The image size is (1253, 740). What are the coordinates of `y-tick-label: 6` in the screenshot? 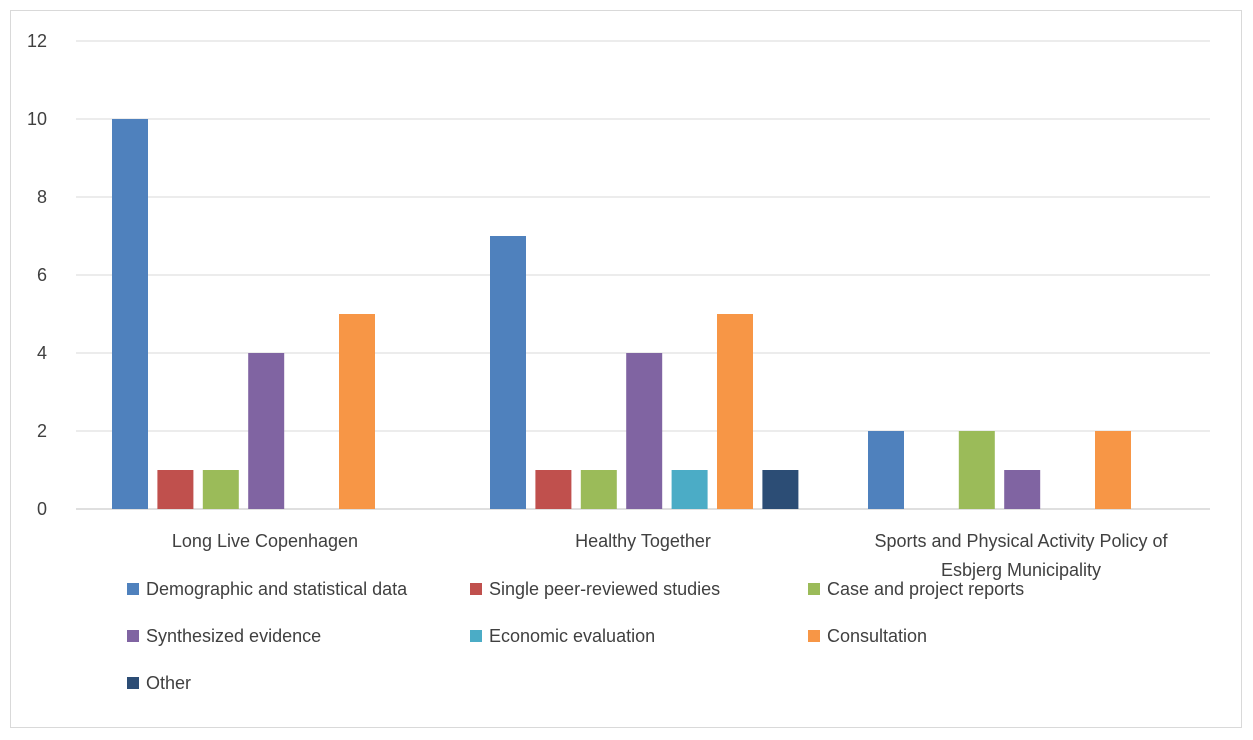 It's located at (42, 275).